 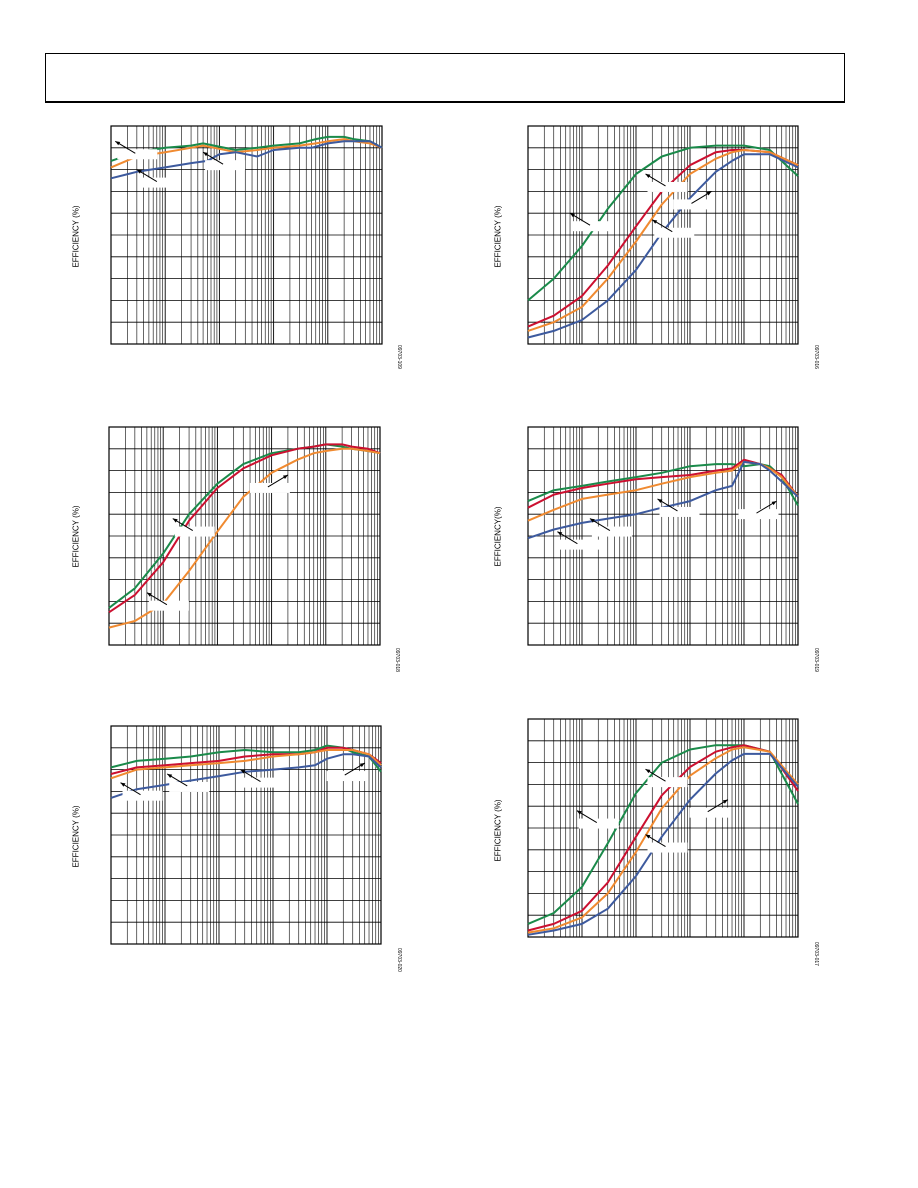 I want to click on figure-id: 09703-018, so click(x=397, y=660).